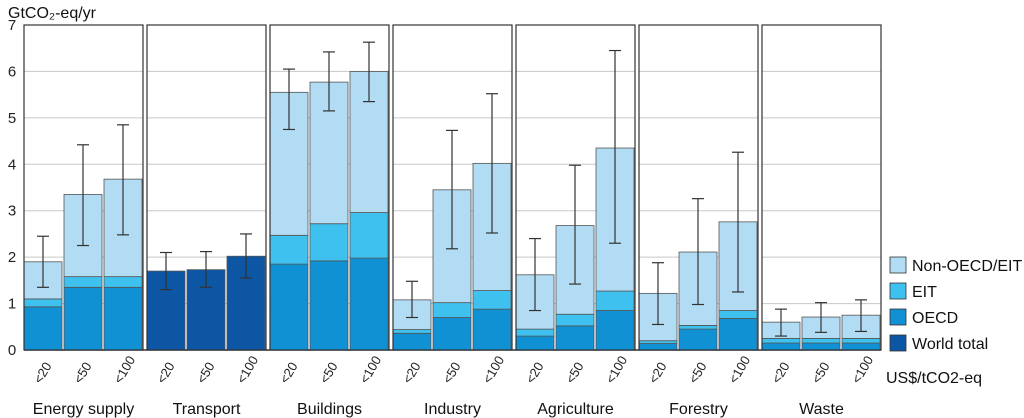 This screenshot has height=418, width=1024. I want to click on sector-label: Waste, so click(821, 409).